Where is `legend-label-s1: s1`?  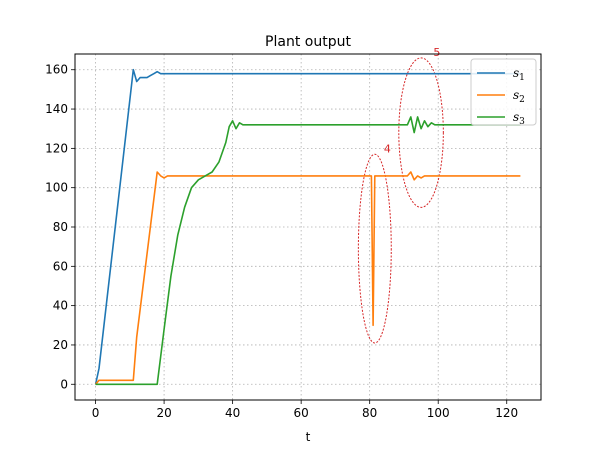
legend-label-s1: s1 is located at coordinates (519, 74).